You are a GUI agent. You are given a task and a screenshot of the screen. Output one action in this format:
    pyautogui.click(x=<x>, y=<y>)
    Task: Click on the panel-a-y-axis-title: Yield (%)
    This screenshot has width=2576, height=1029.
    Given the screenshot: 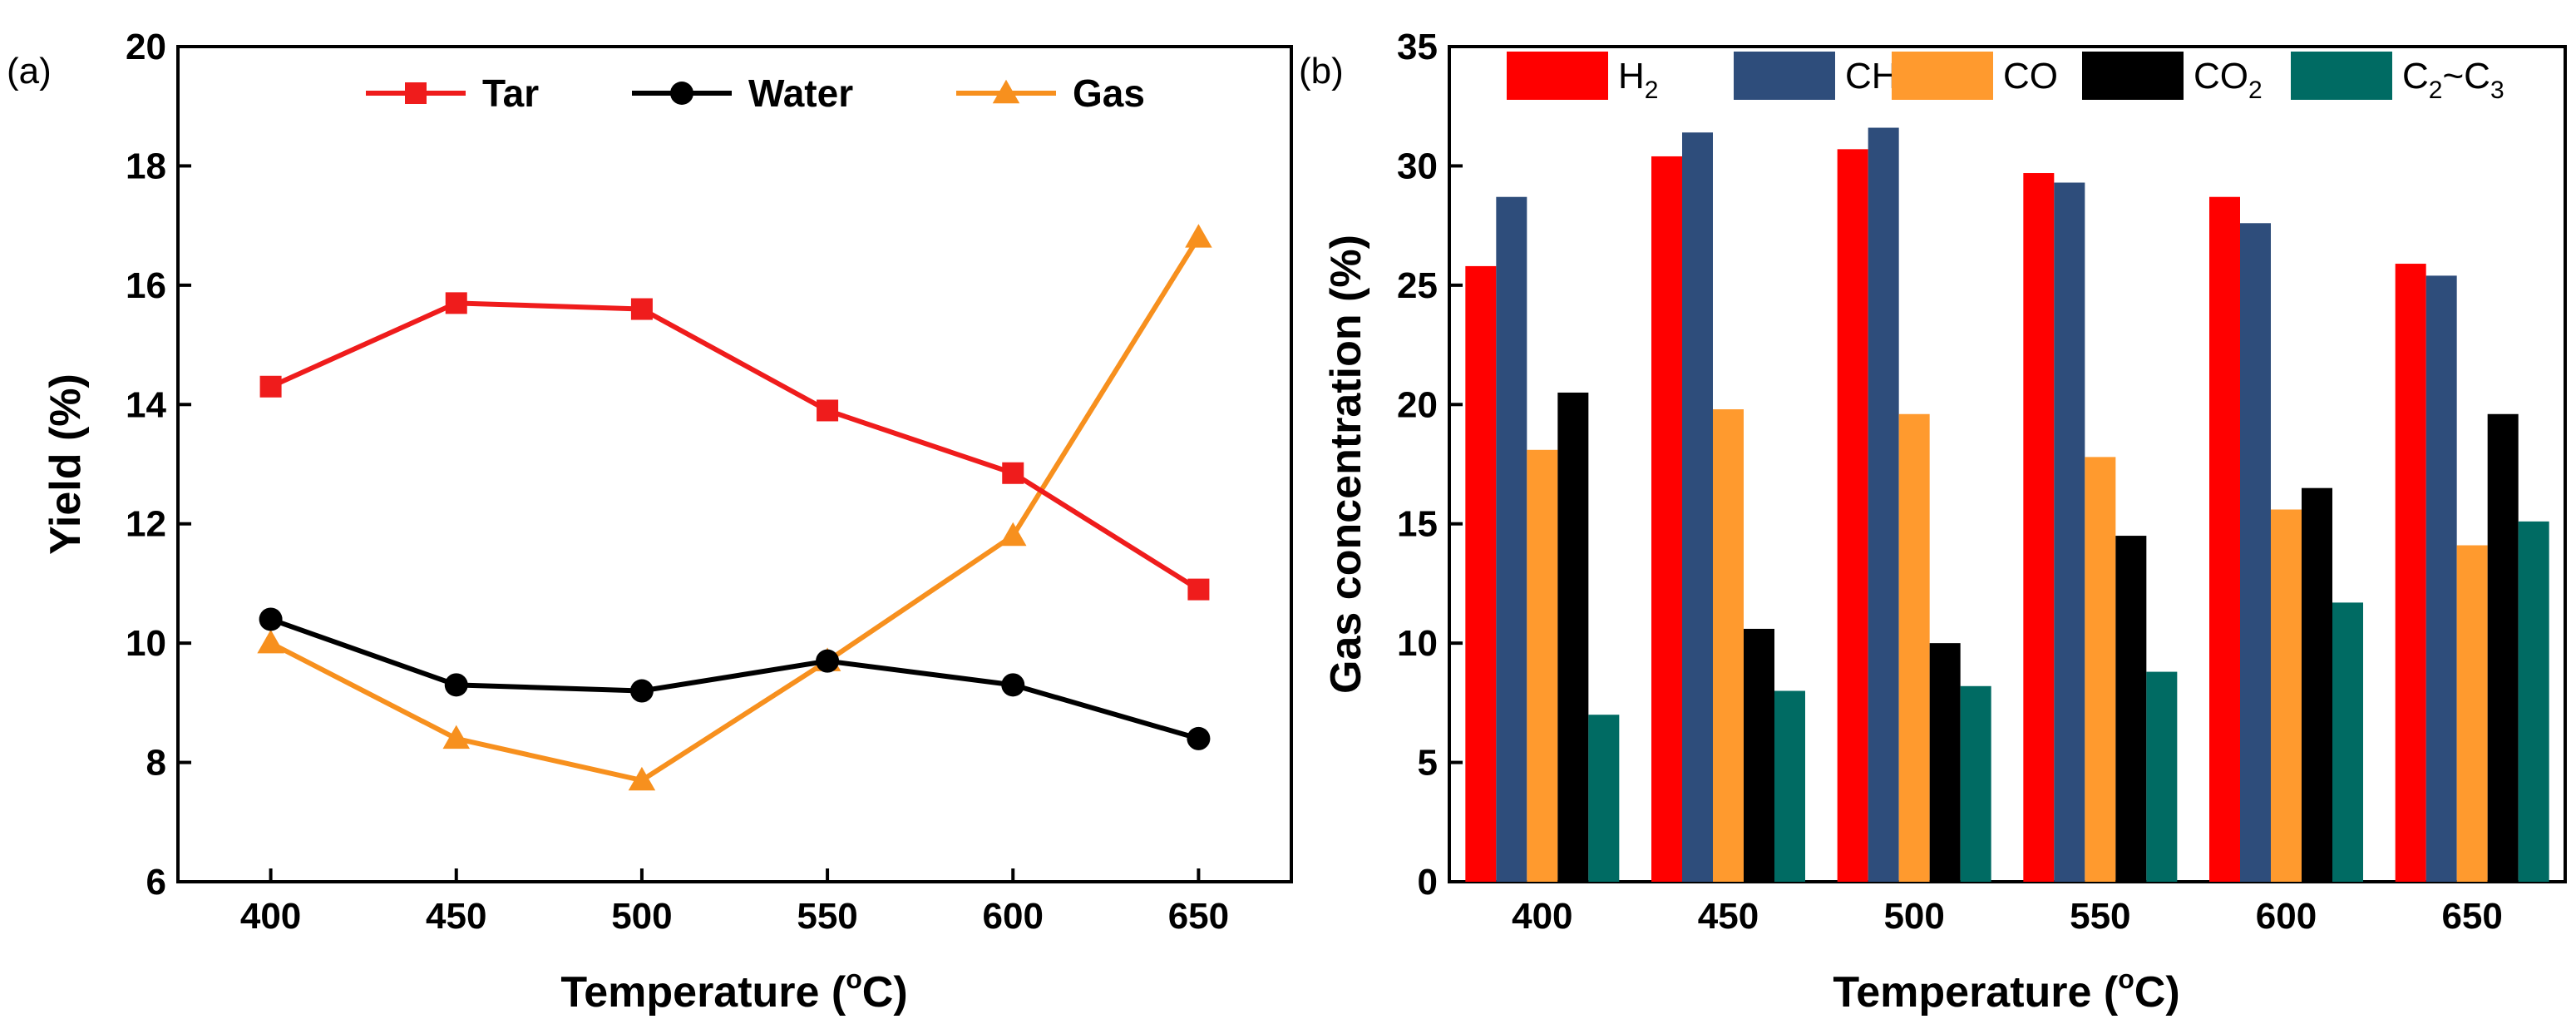 What is the action you would take?
    pyautogui.click(x=66, y=464)
    